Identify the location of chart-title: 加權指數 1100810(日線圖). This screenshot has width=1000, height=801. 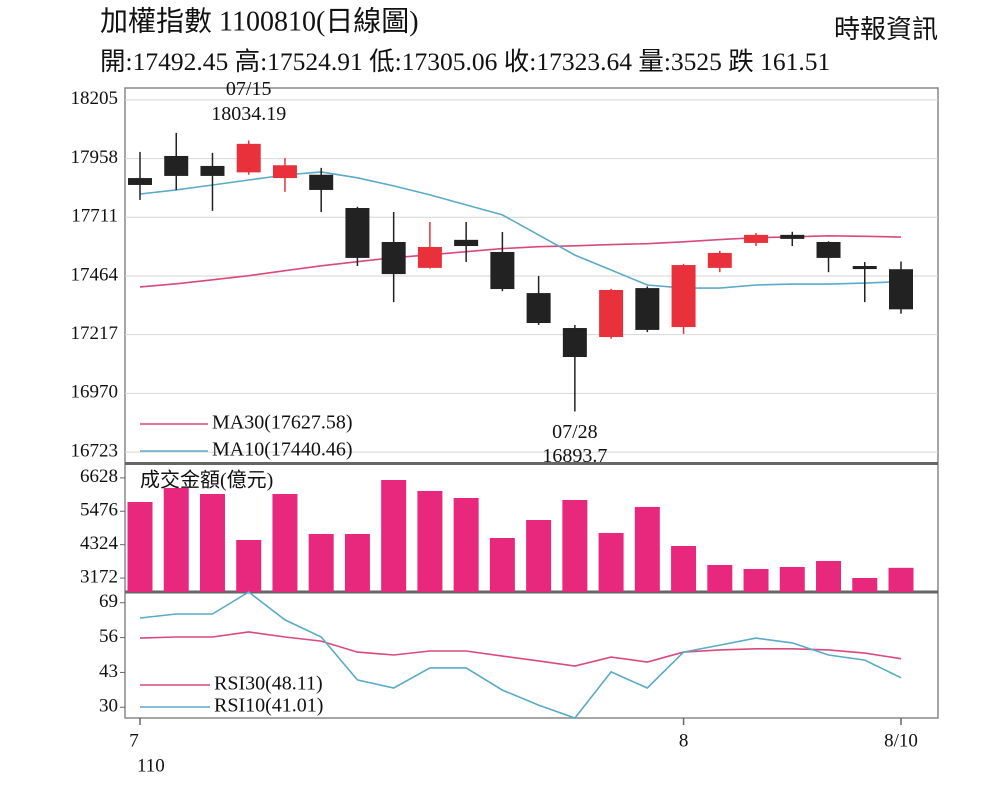
(259, 21).